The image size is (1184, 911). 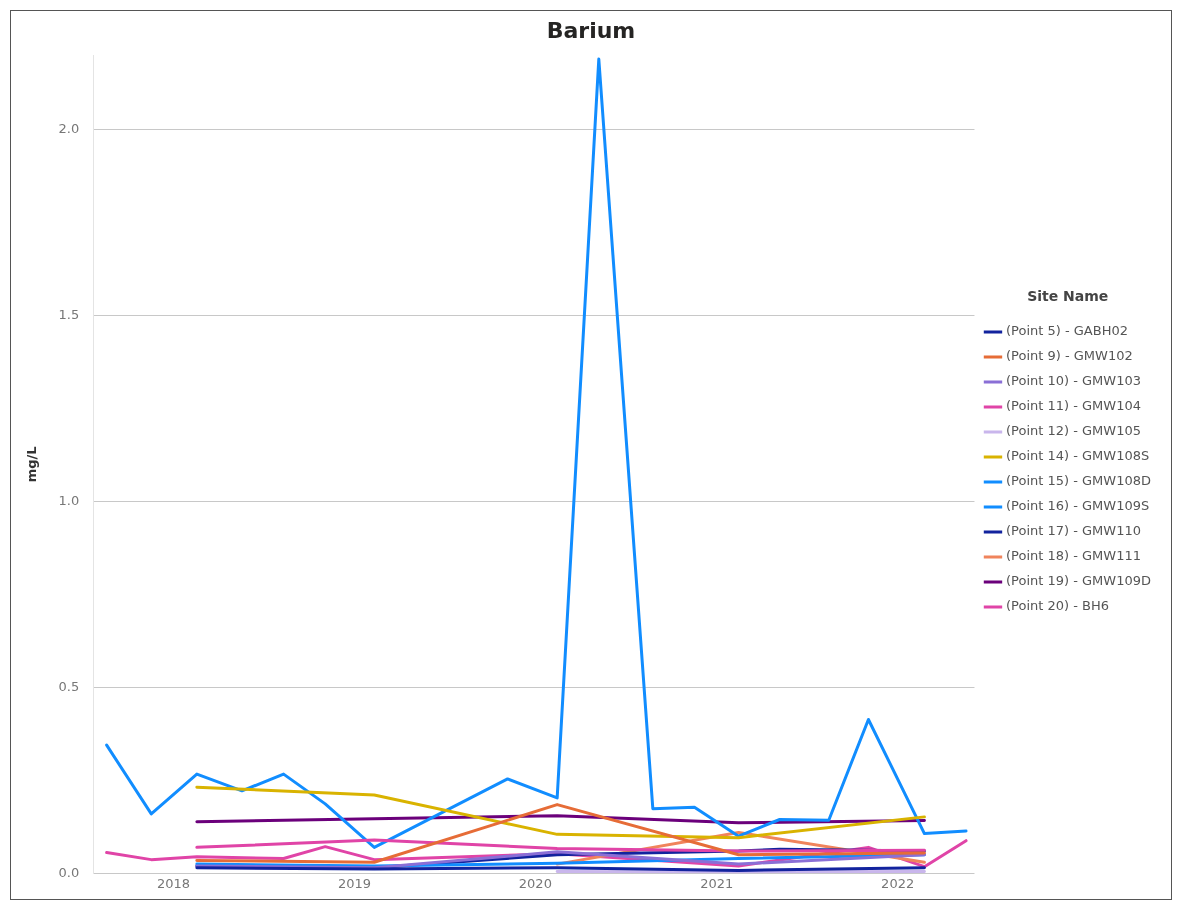 What do you see at coordinates (1068, 296) in the screenshot?
I see `legend-title: Site Name` at bounding box center [1068, 296].